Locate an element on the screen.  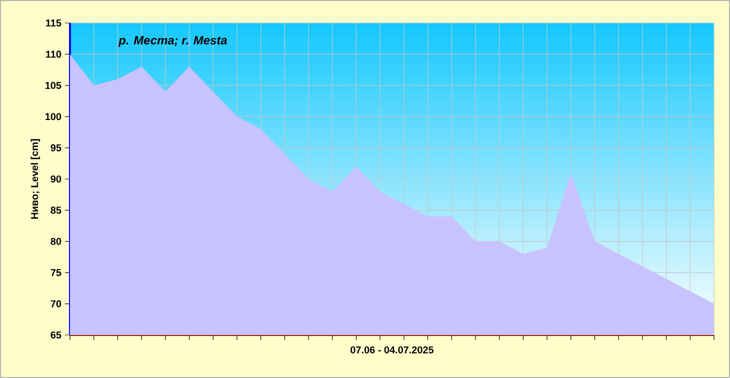
y-tick-label: 70 is located at coordinates (56, 304).